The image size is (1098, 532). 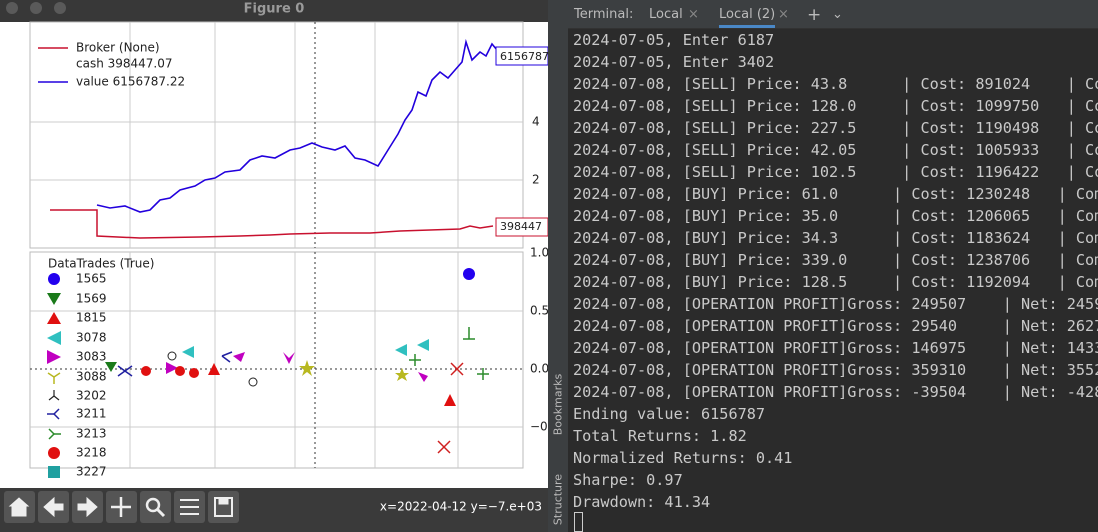 I want to click on minimize-button, so click(x=36, y=8).